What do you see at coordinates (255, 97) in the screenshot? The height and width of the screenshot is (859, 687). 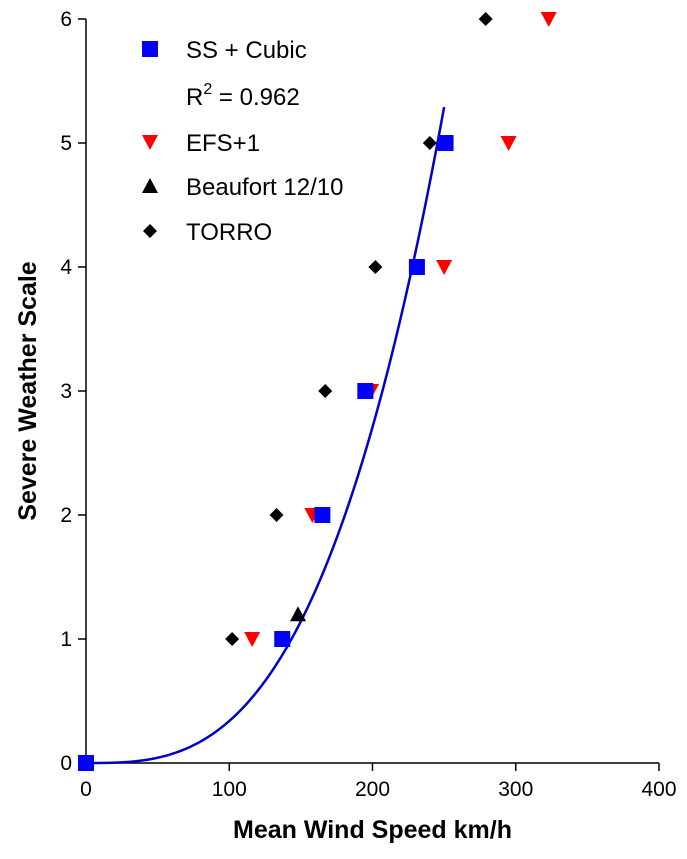 I see `r-squared-value: = 0.962` at bounding box center [255, 97].